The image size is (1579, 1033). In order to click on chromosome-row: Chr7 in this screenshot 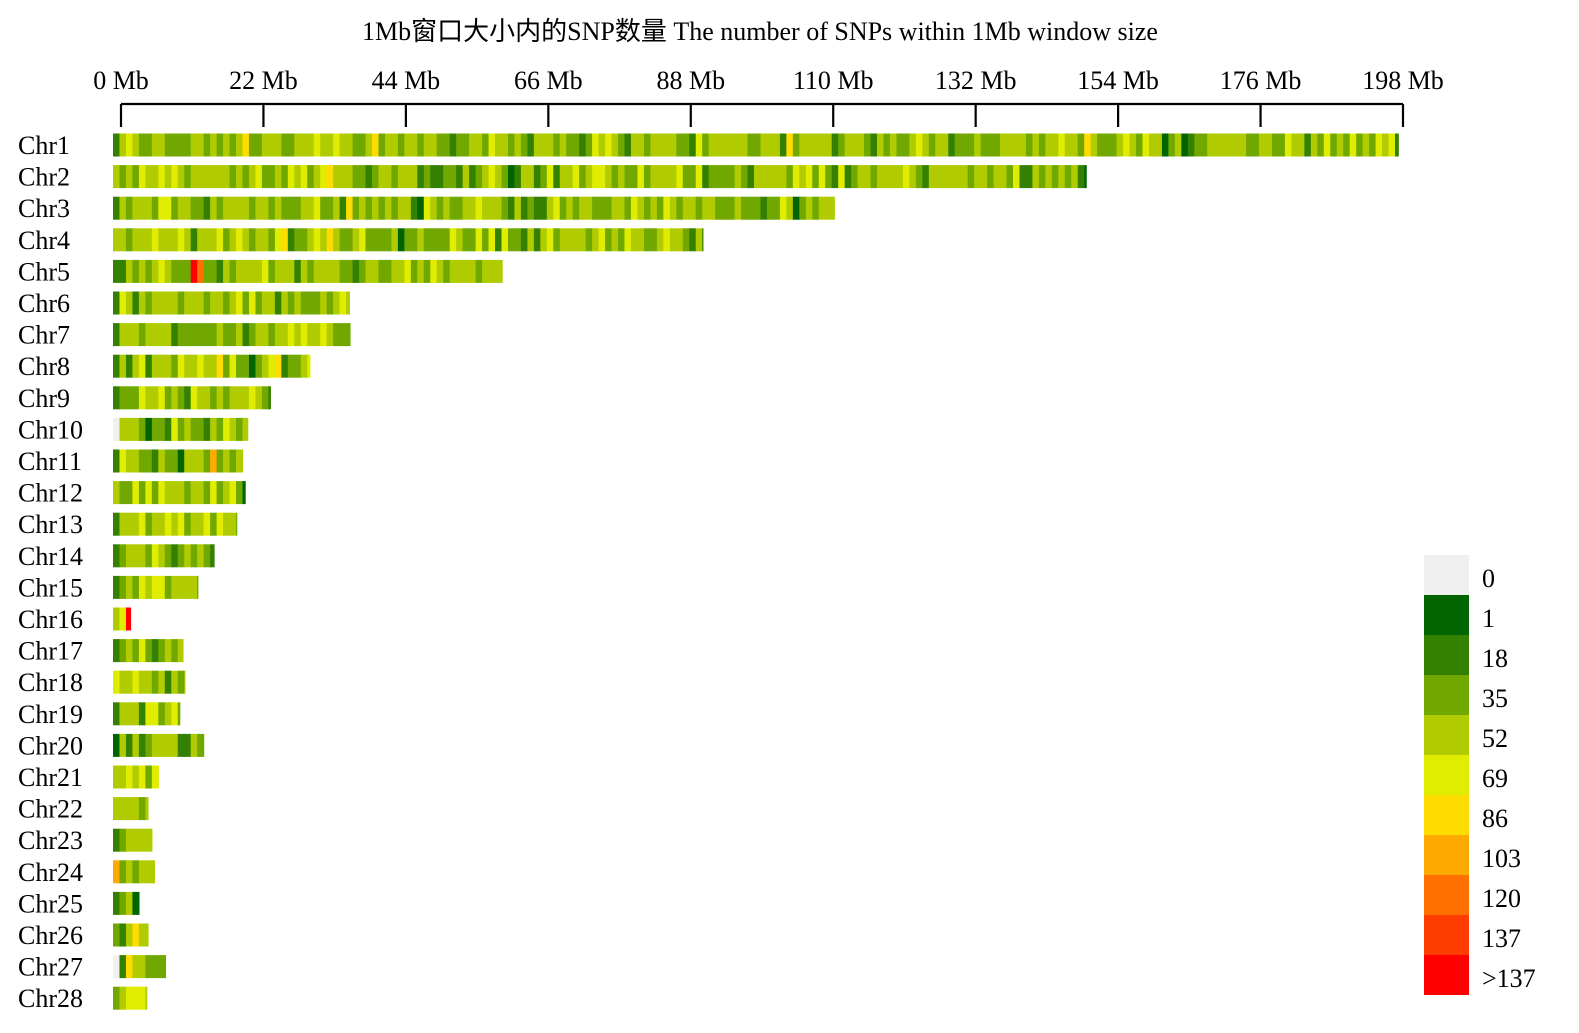, I will do `click(184, 335)`.